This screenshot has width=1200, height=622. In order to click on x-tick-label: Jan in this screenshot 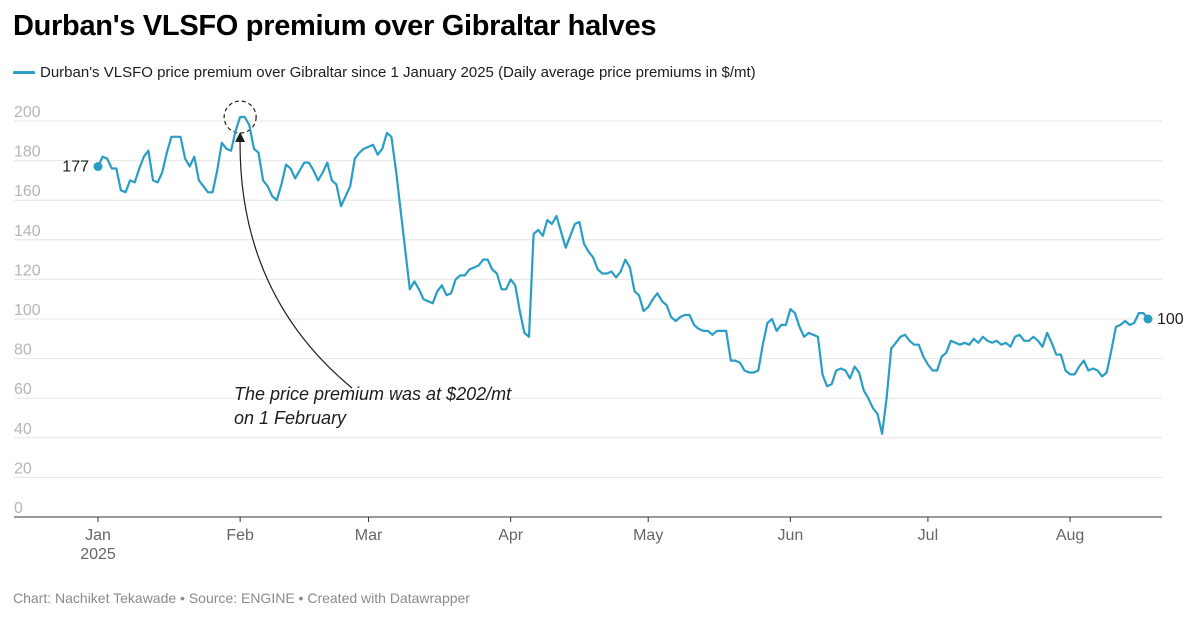, I will do `click(98, 535)`.